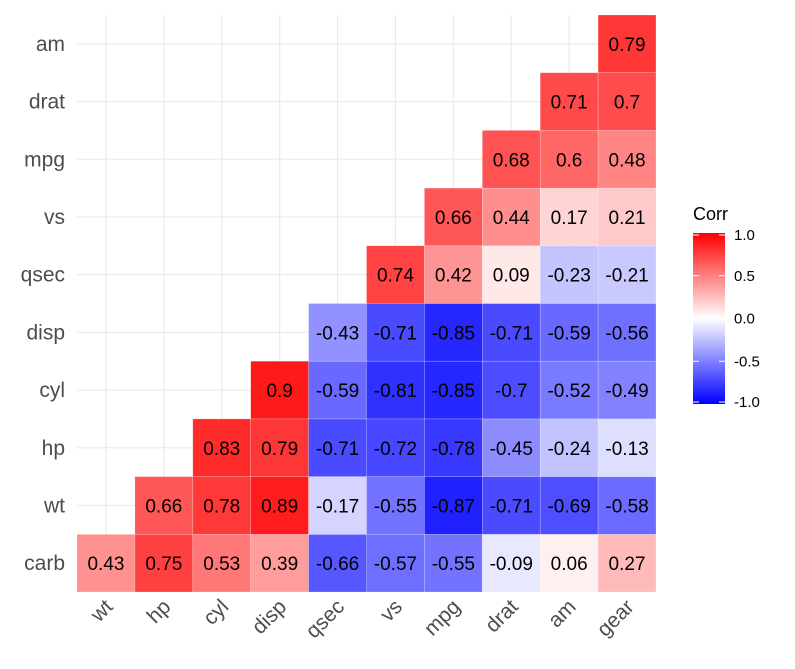 This screenshot has width=795, height=669. I want to click on x-tick-label: disp, so click(270, 617).